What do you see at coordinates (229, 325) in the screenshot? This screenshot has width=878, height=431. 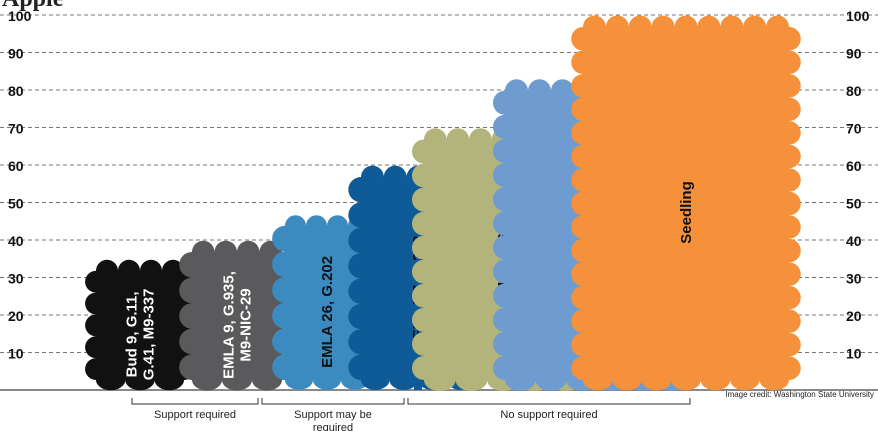 I see `tree-label-line: EMLA 9, G.935,` at bounding box center [229, 325].